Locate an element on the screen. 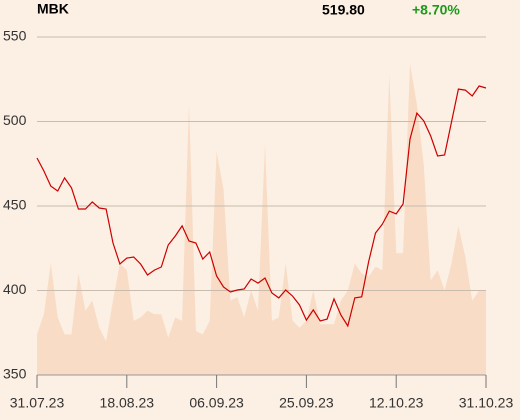  x-tick-label: 18.08.23 is located at coordinates (127, 403).